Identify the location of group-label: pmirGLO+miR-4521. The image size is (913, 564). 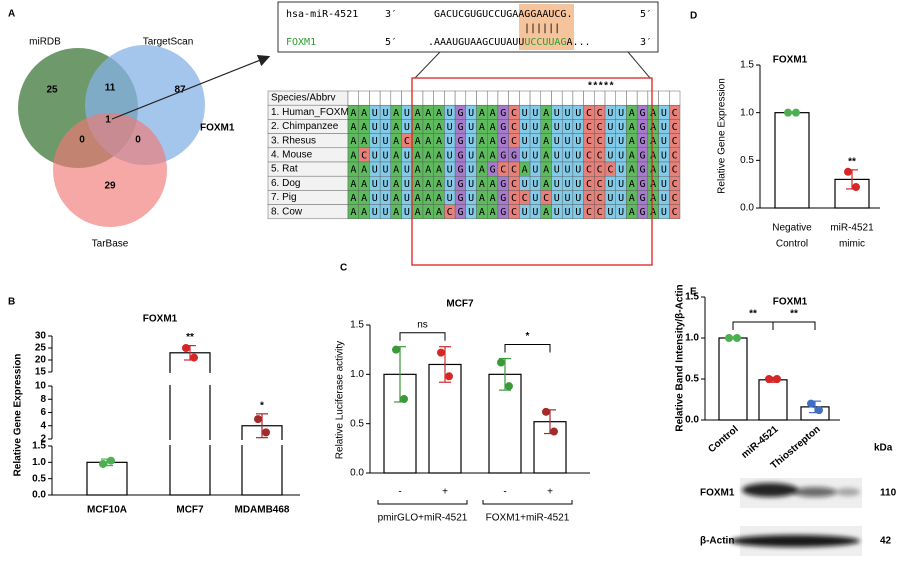
(423, 518).